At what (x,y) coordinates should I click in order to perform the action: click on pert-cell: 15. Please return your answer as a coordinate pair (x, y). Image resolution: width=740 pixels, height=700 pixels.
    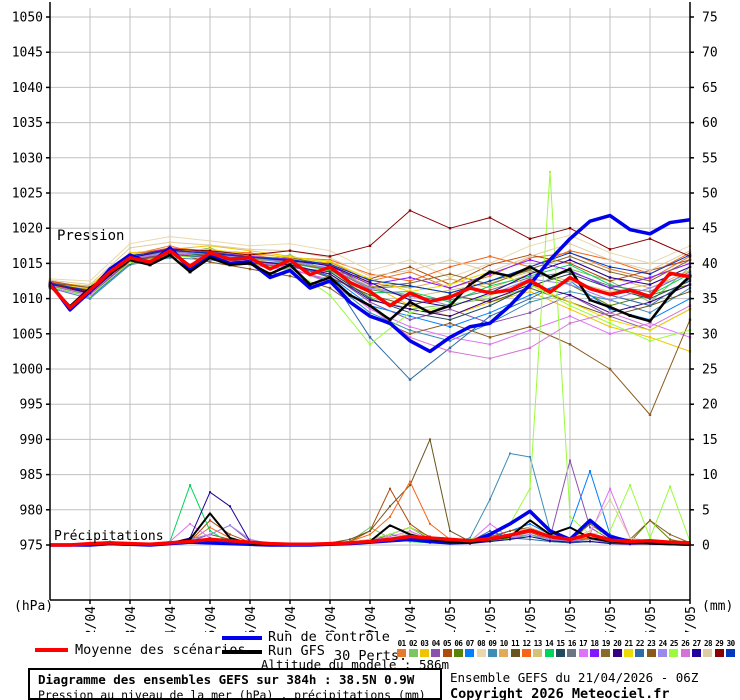
    Looking at the image, I should click on (560, 648).